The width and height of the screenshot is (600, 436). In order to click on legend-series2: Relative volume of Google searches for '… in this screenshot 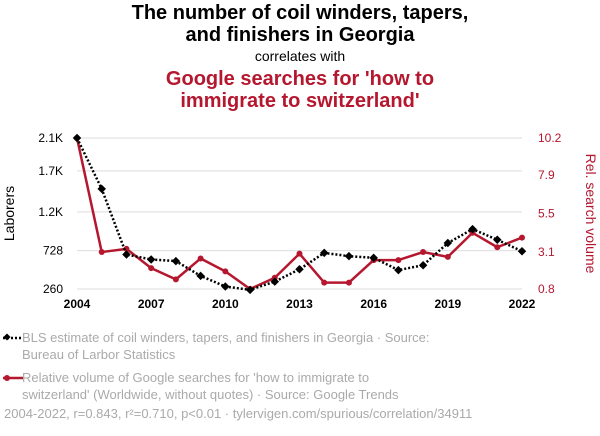, I will do `click(302, 386)`.